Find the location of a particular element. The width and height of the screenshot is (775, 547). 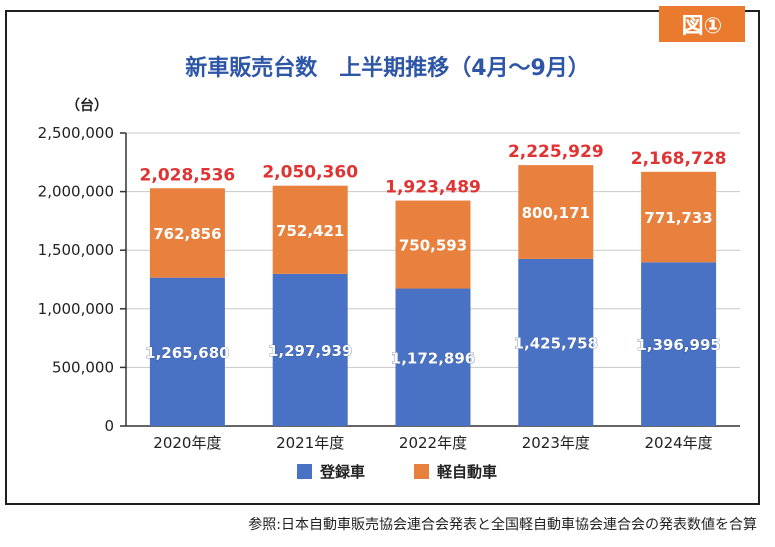

data-label-registered: 1,265,680 is located at coordinates (187, 353).